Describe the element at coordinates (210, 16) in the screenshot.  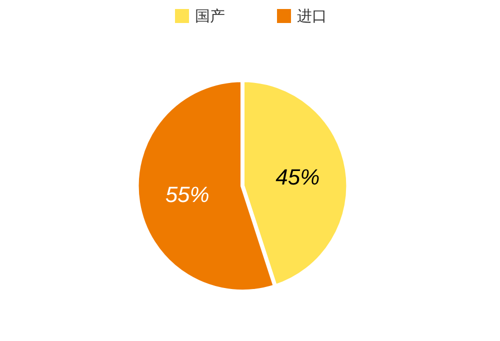
I see `legend-label: 国产` at that location.